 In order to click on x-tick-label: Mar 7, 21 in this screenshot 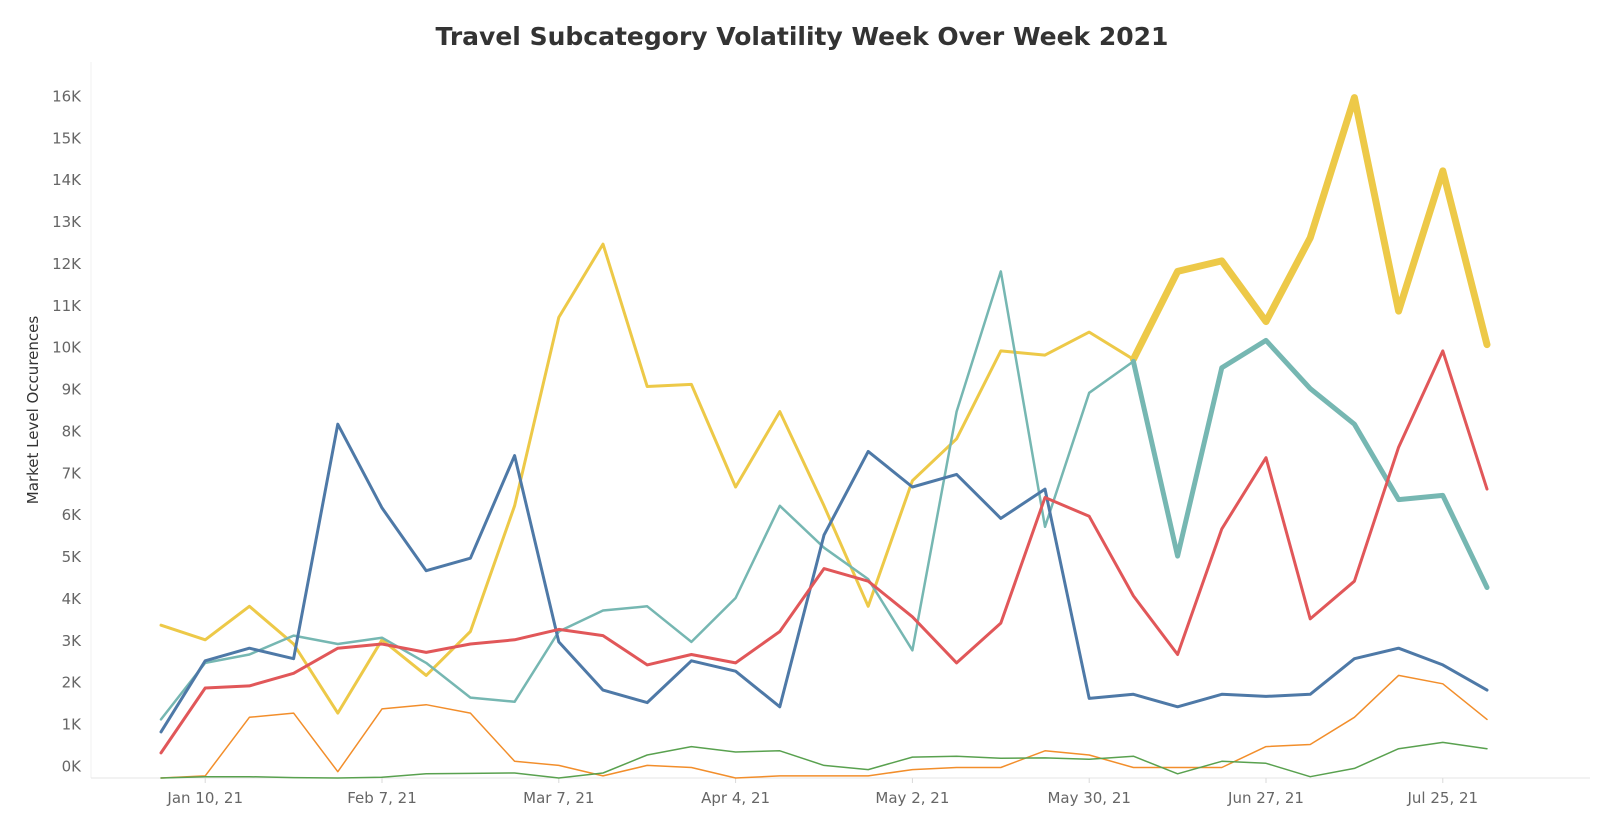, I will do `click(558, 798)`.